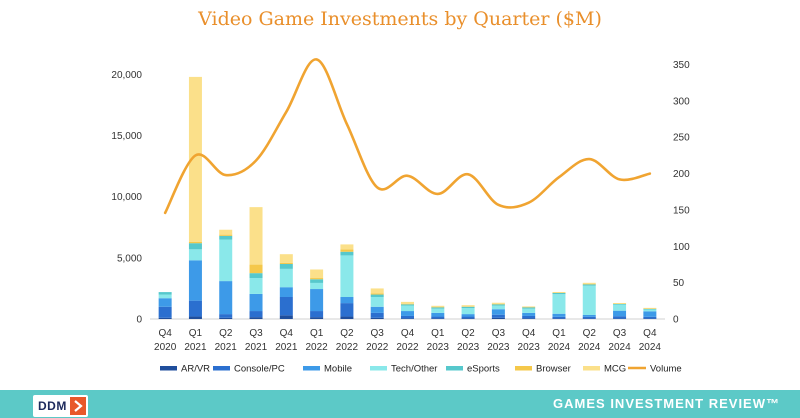 The height and width of the screenshot is (418, 800). What do you see at coordinates (126, 197) in the screenshot?
I see `left-tick-label: 10,000` at bounding box center [126, 197].